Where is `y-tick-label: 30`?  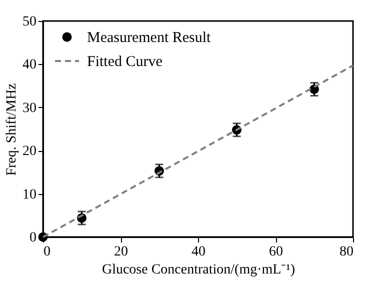
y-tick-label: 30 is located at coordinates (29, 108).